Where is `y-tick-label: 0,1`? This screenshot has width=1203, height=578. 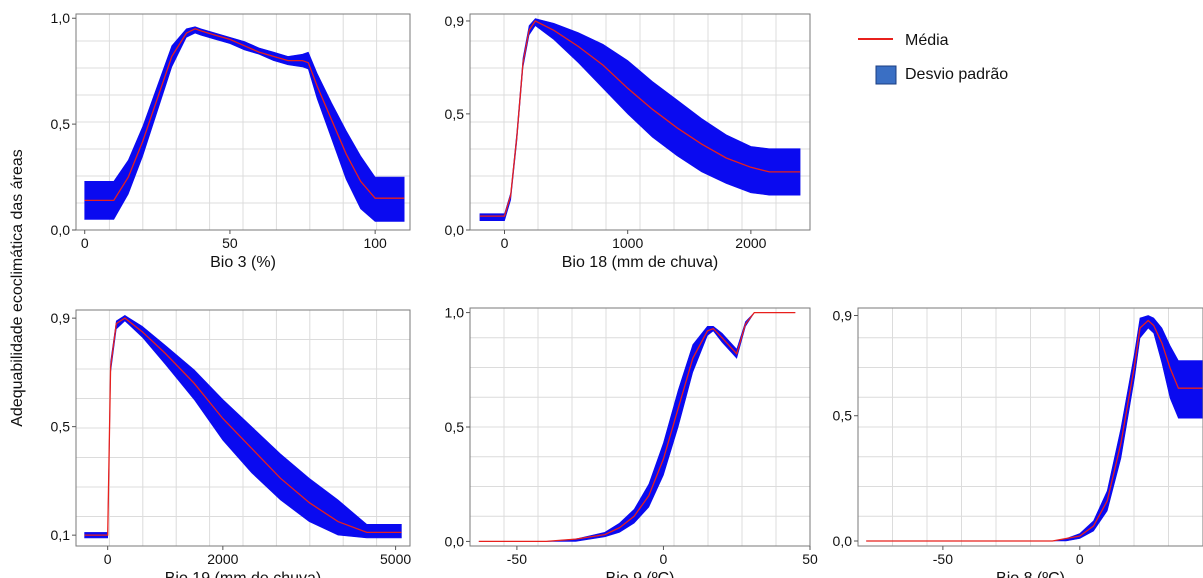
y-tick-label: 0,1 is located at coordinates (61, 535).